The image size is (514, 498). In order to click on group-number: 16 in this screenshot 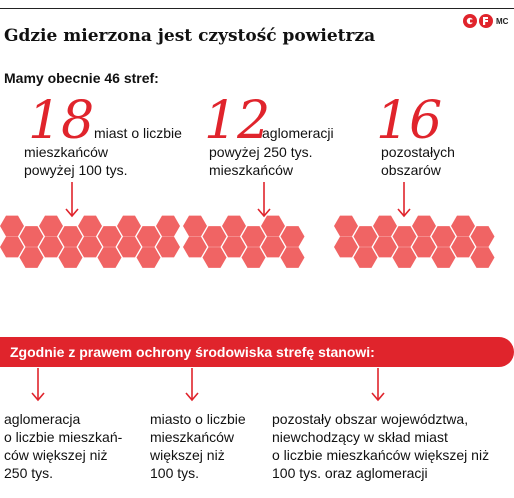, I will do `click(409, 121)`.